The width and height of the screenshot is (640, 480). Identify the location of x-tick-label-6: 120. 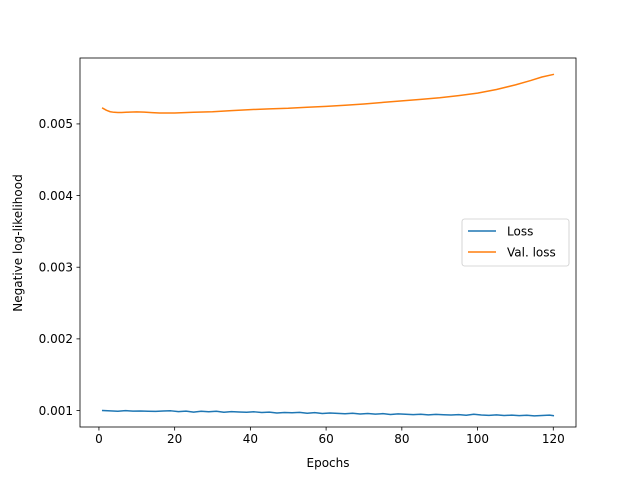
(553, 439).